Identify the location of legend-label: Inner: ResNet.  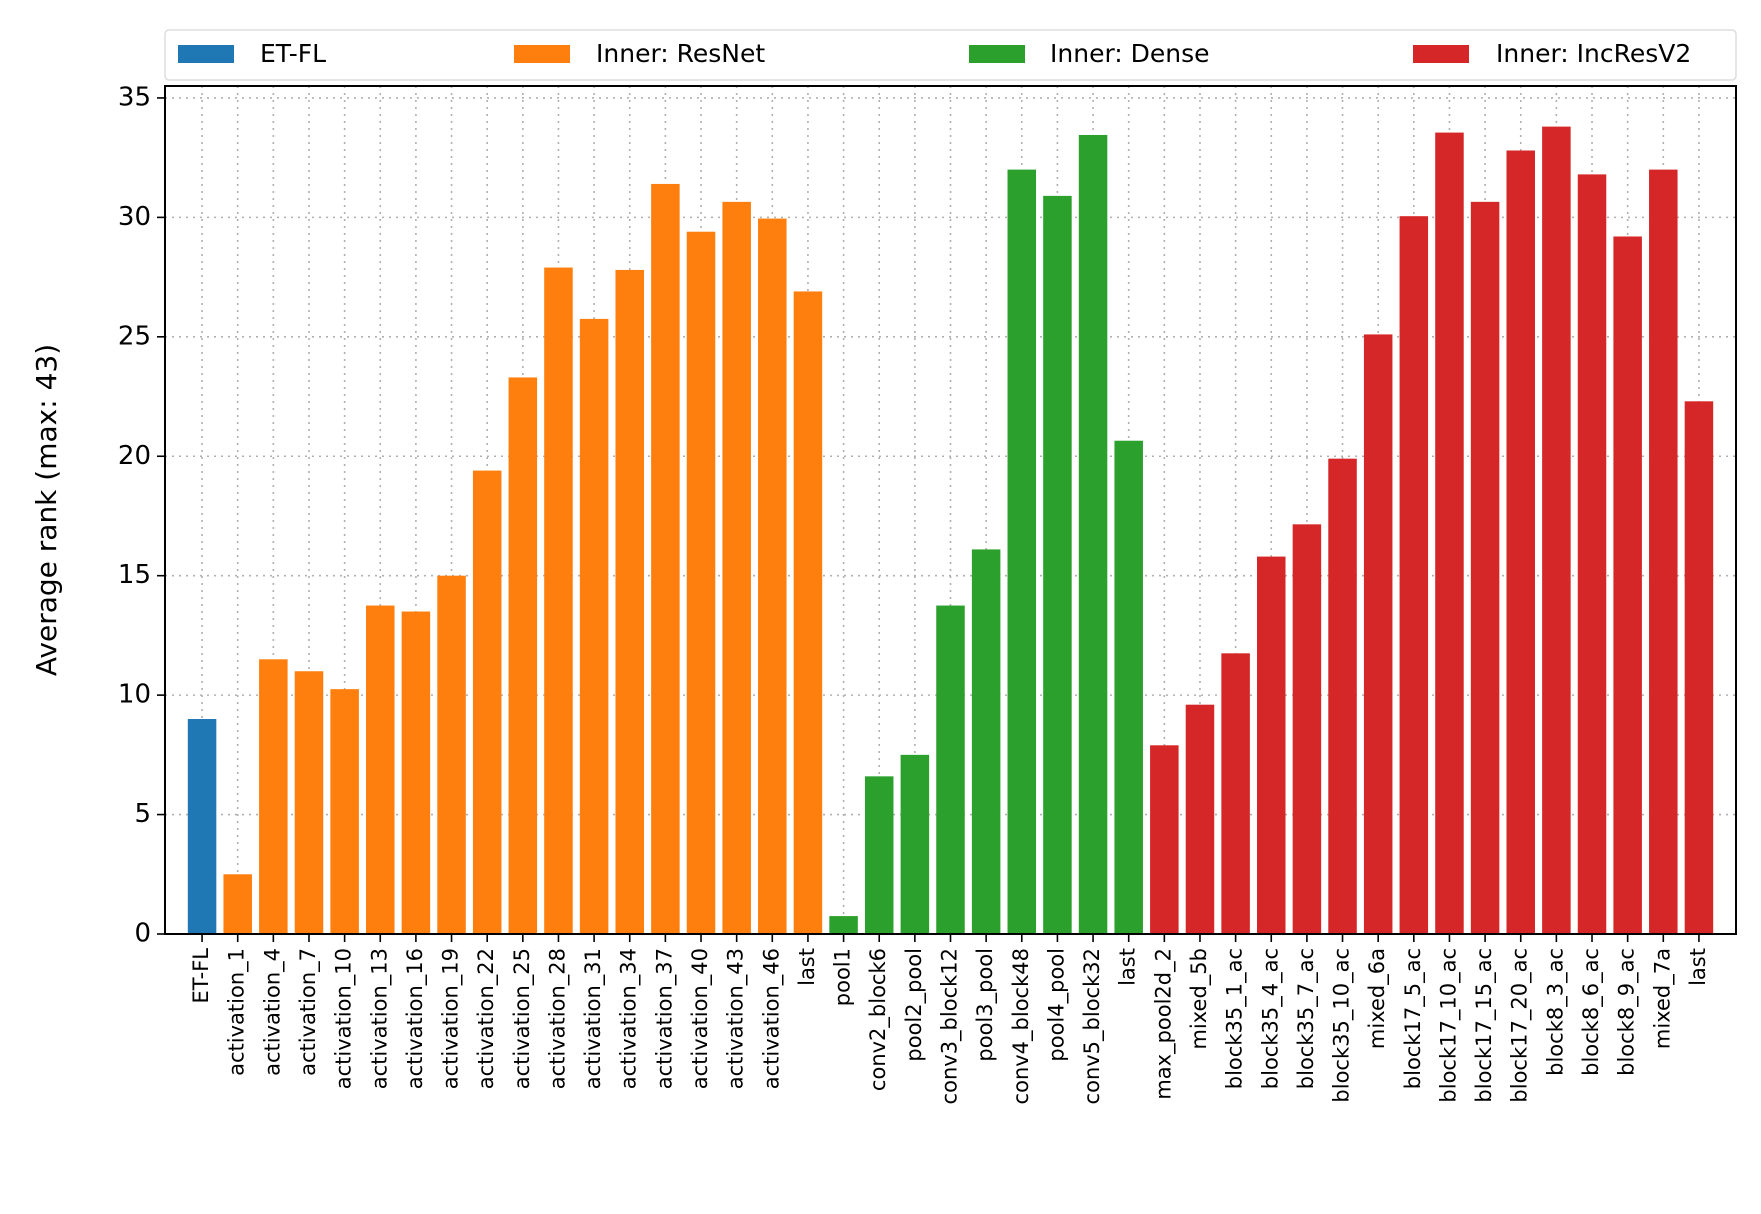
(680, 53).